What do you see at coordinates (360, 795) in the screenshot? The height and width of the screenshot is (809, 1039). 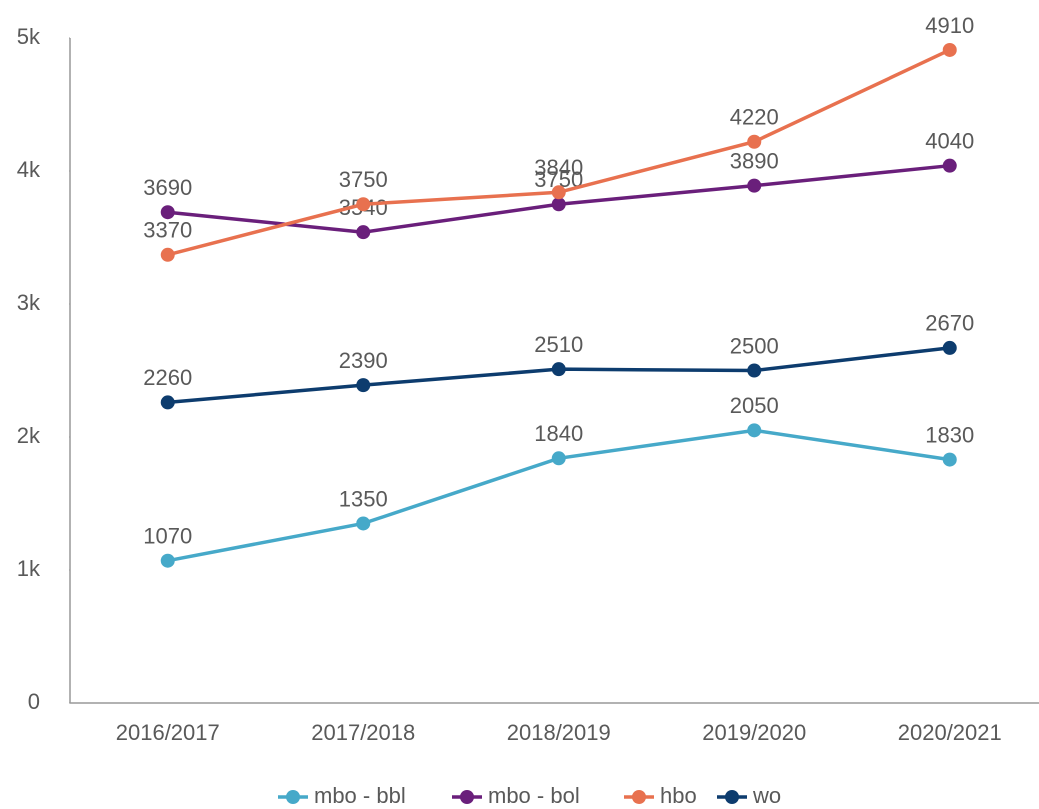 I see `legend-label: mbo - bbl` at bounding box center [360, 795].